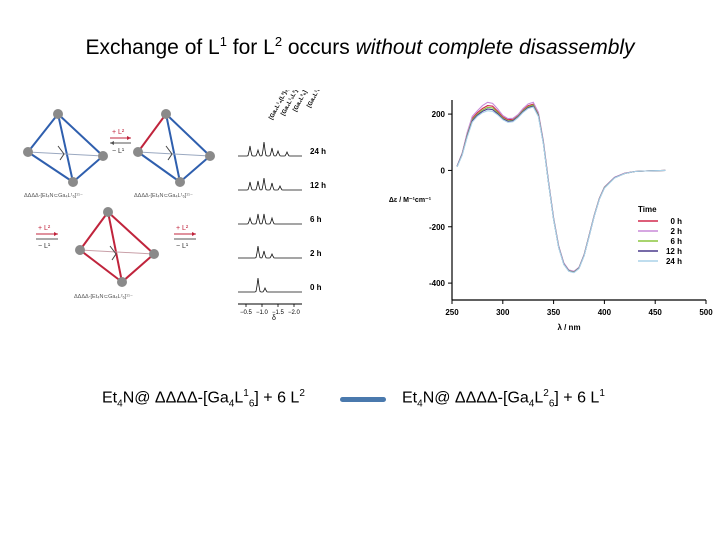 Image resolution: width=720 pixels, height=540 pixels. I want to click on nmr-traces: 24 h 12 h 6 h 2 h 0 h, so click(282, 217).